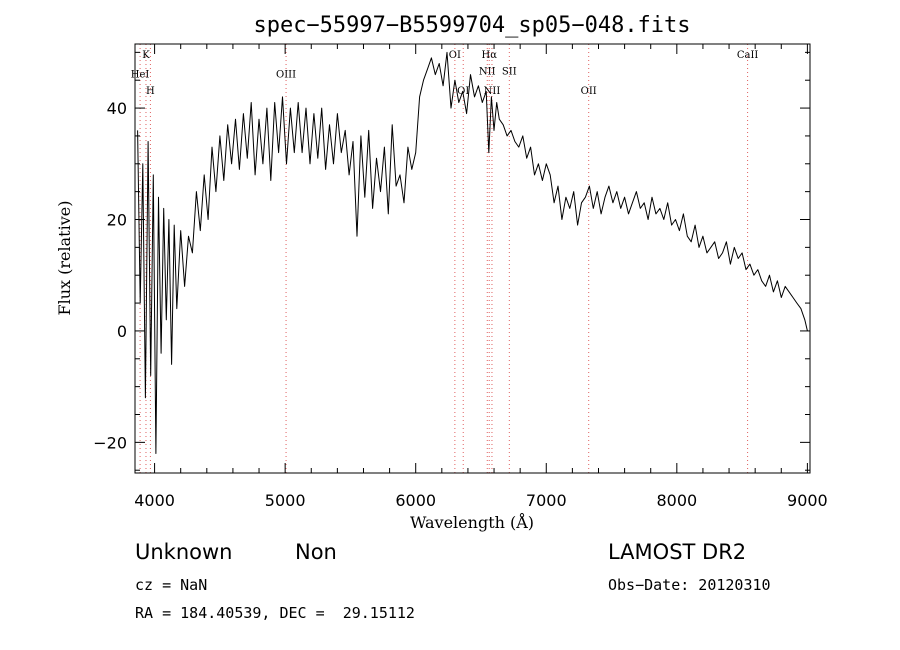 The width and height of the screenshot is (900, 650). I want to click on spectral-line-label: CaII, so click(748, 55).